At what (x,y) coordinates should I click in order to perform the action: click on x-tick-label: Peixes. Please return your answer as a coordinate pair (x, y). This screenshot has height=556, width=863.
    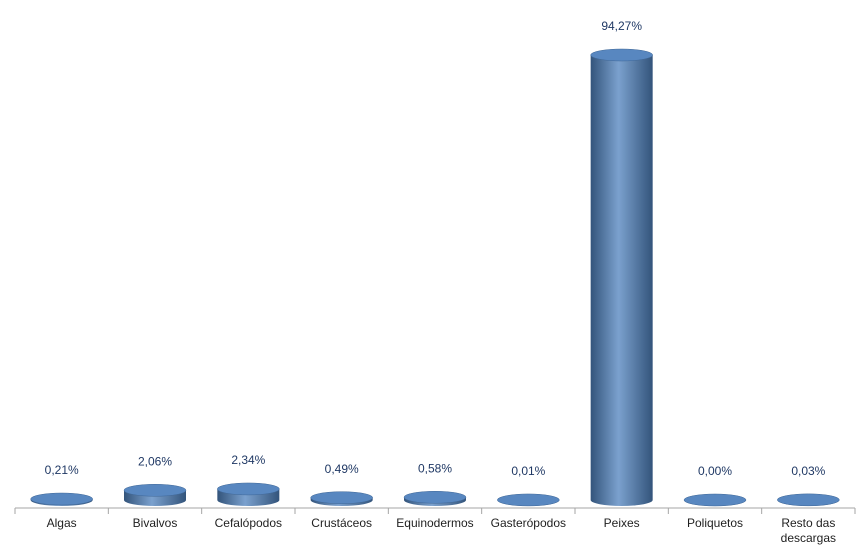
    Looking at the image, I should click on (621, 523).